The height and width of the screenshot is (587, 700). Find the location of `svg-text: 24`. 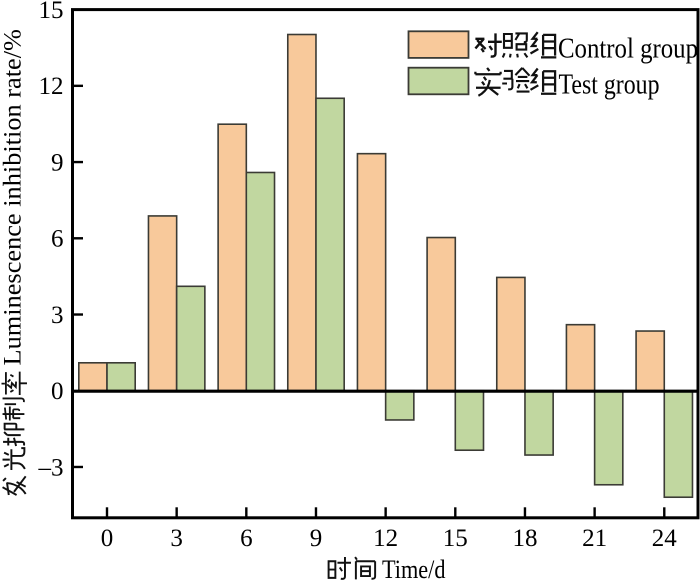

svg-text: 24 is located at coordinates (665, 538).